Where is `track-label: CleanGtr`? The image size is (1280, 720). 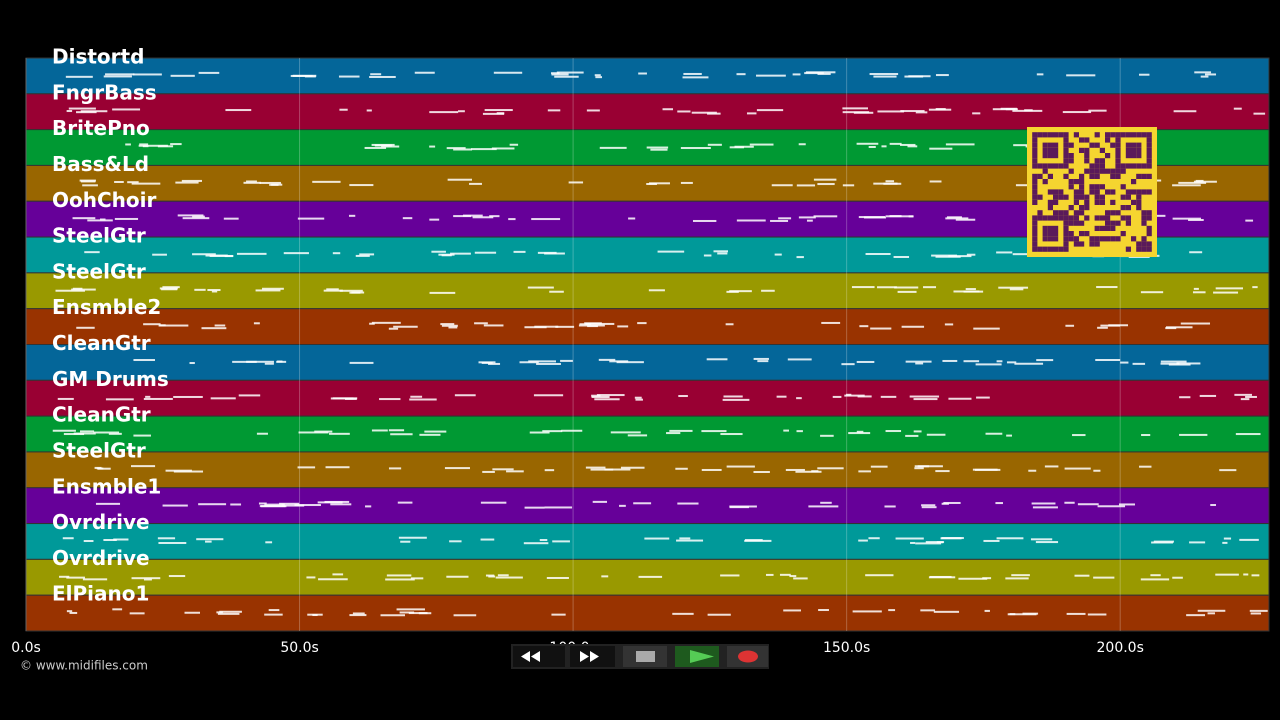 track-label: CleanGtr is located at coordinates (101, 415).